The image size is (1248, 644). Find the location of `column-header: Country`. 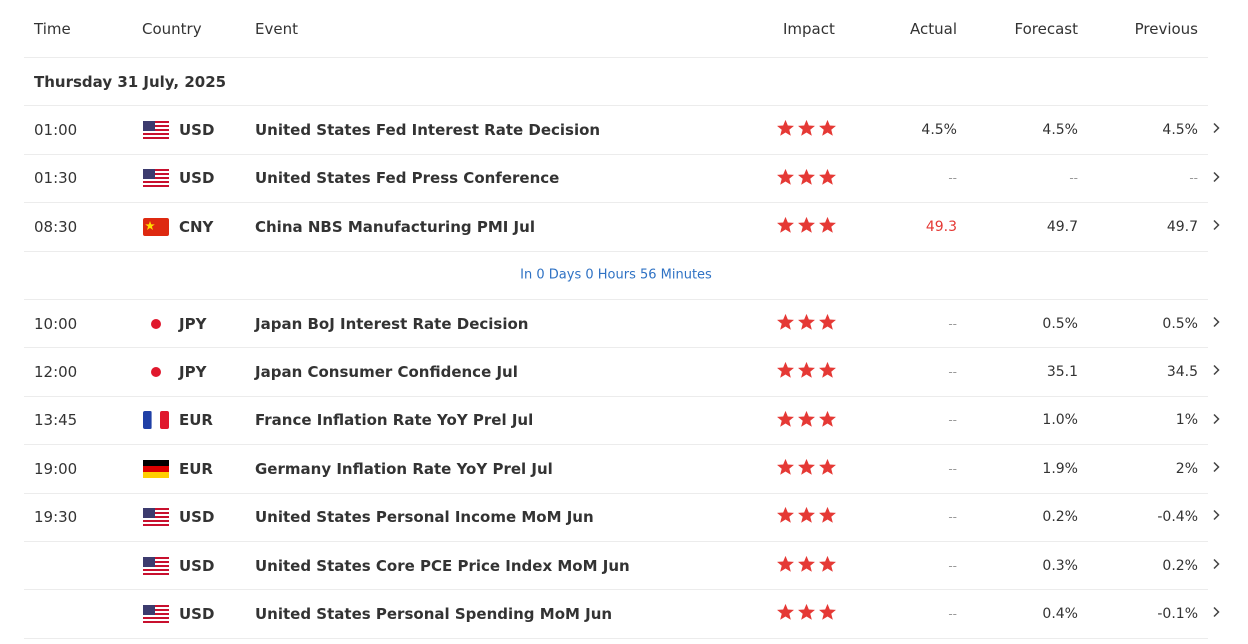

column-header: Country is located at coordinates (172, 28).